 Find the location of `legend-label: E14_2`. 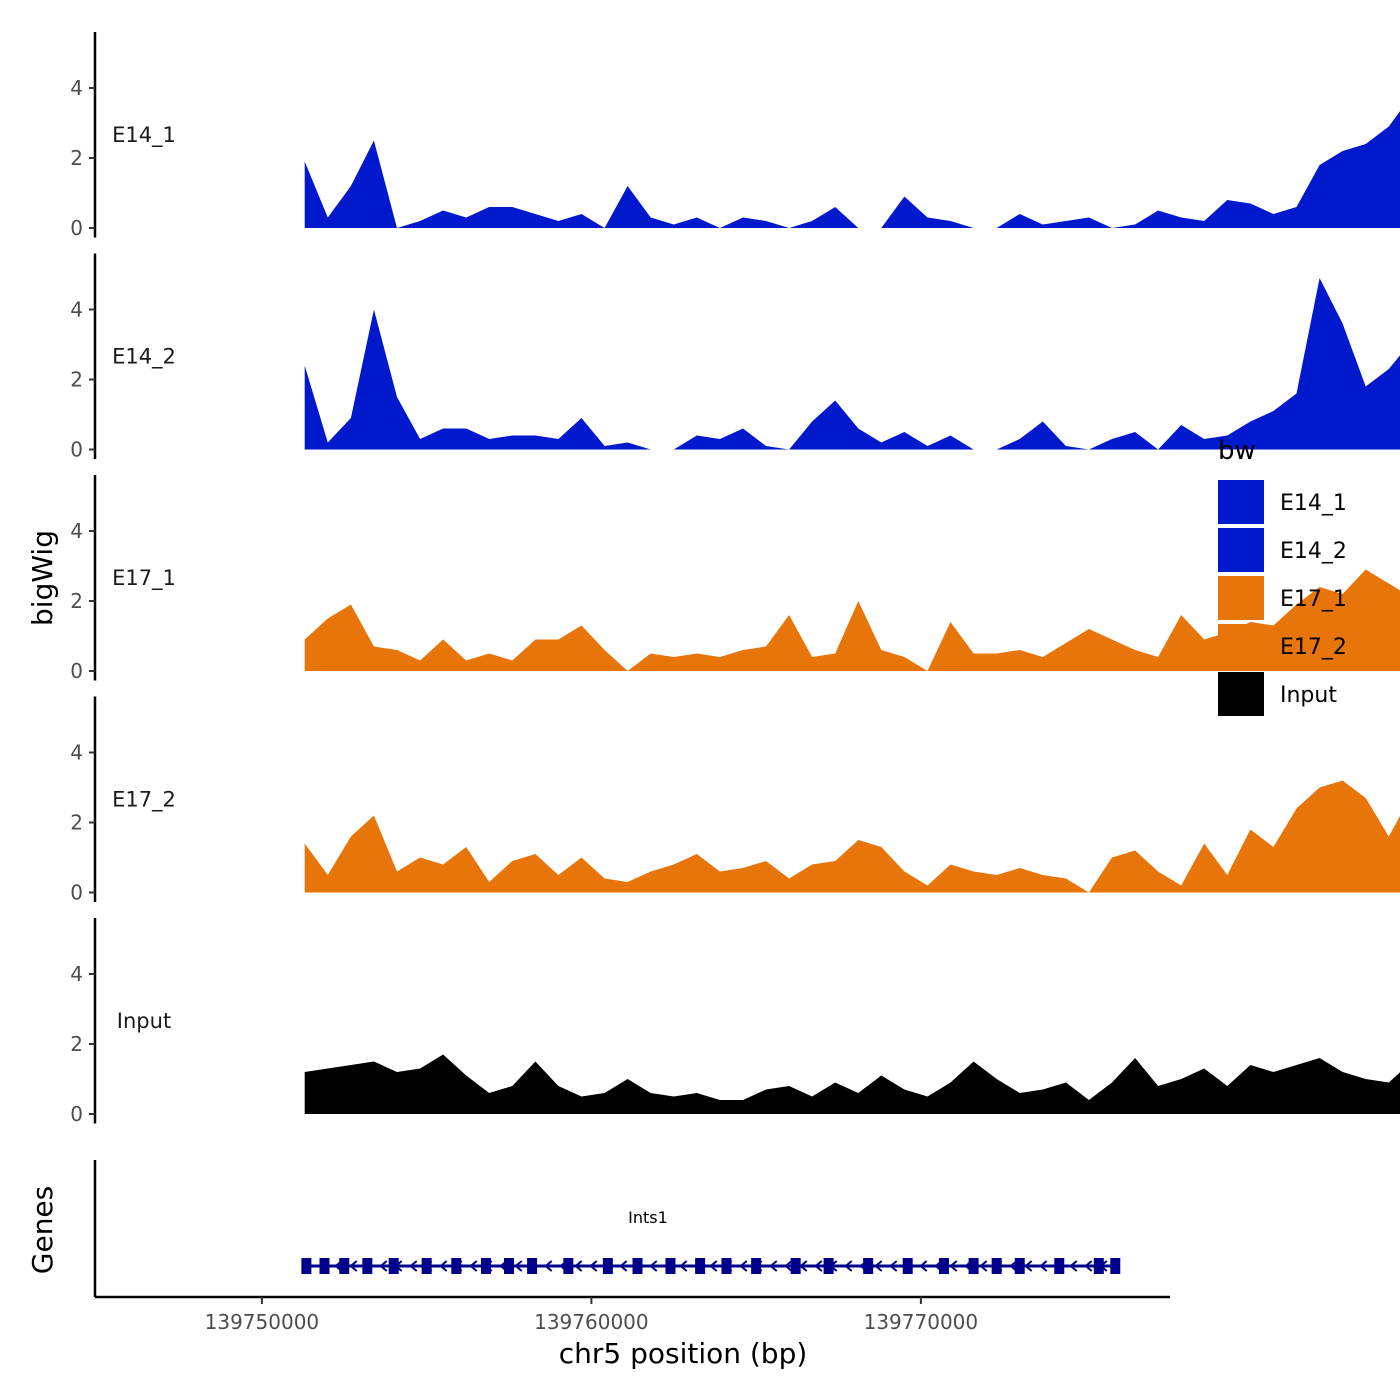

legend-label: E14_2 is located at coordinates (1313, 551).